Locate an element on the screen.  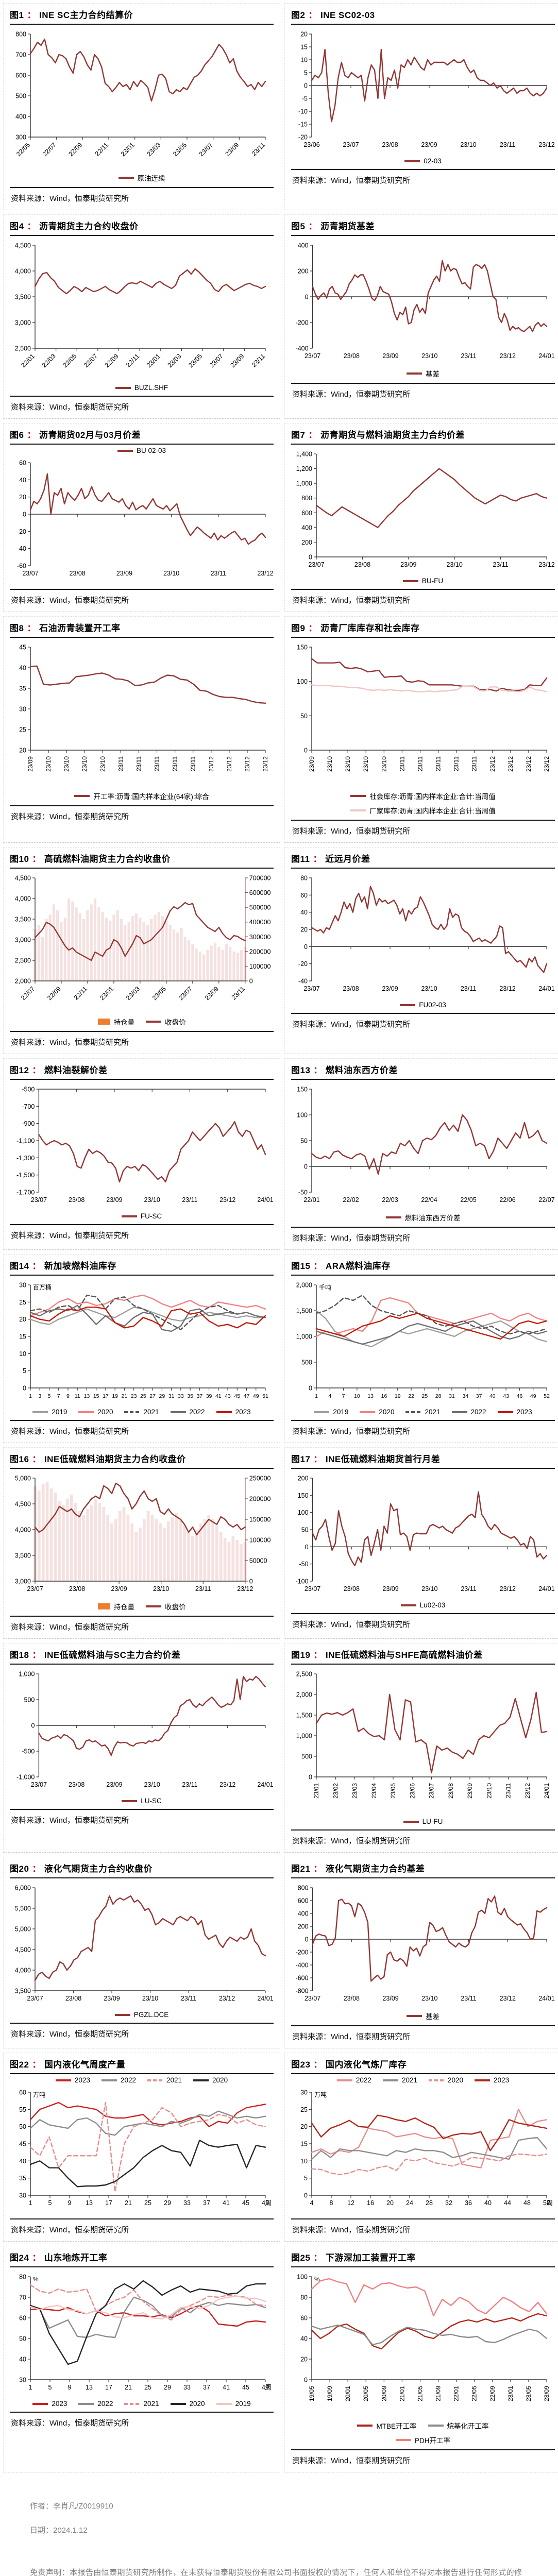
svg-text: 28 is located at coordinates (429, 2203).